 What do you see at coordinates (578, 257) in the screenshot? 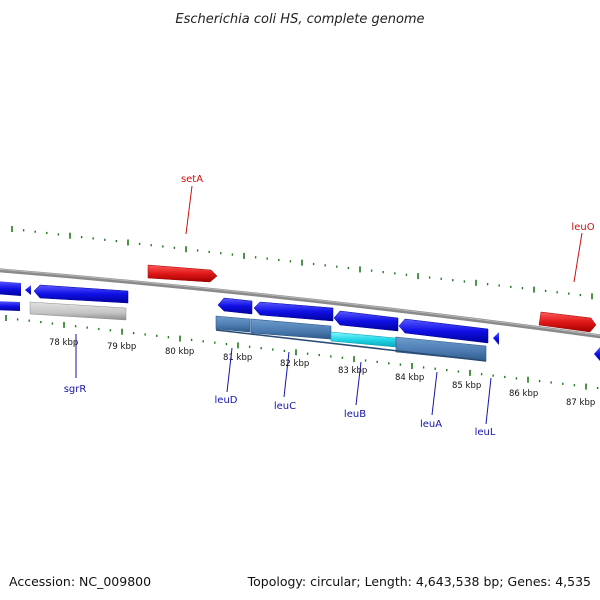
I see `leader-leuO` at bounding box center [578, 257].